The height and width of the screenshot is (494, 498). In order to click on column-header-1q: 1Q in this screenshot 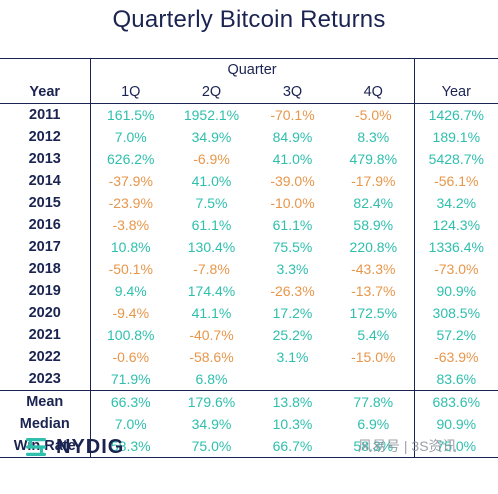, I will do `click(130, 92)`.